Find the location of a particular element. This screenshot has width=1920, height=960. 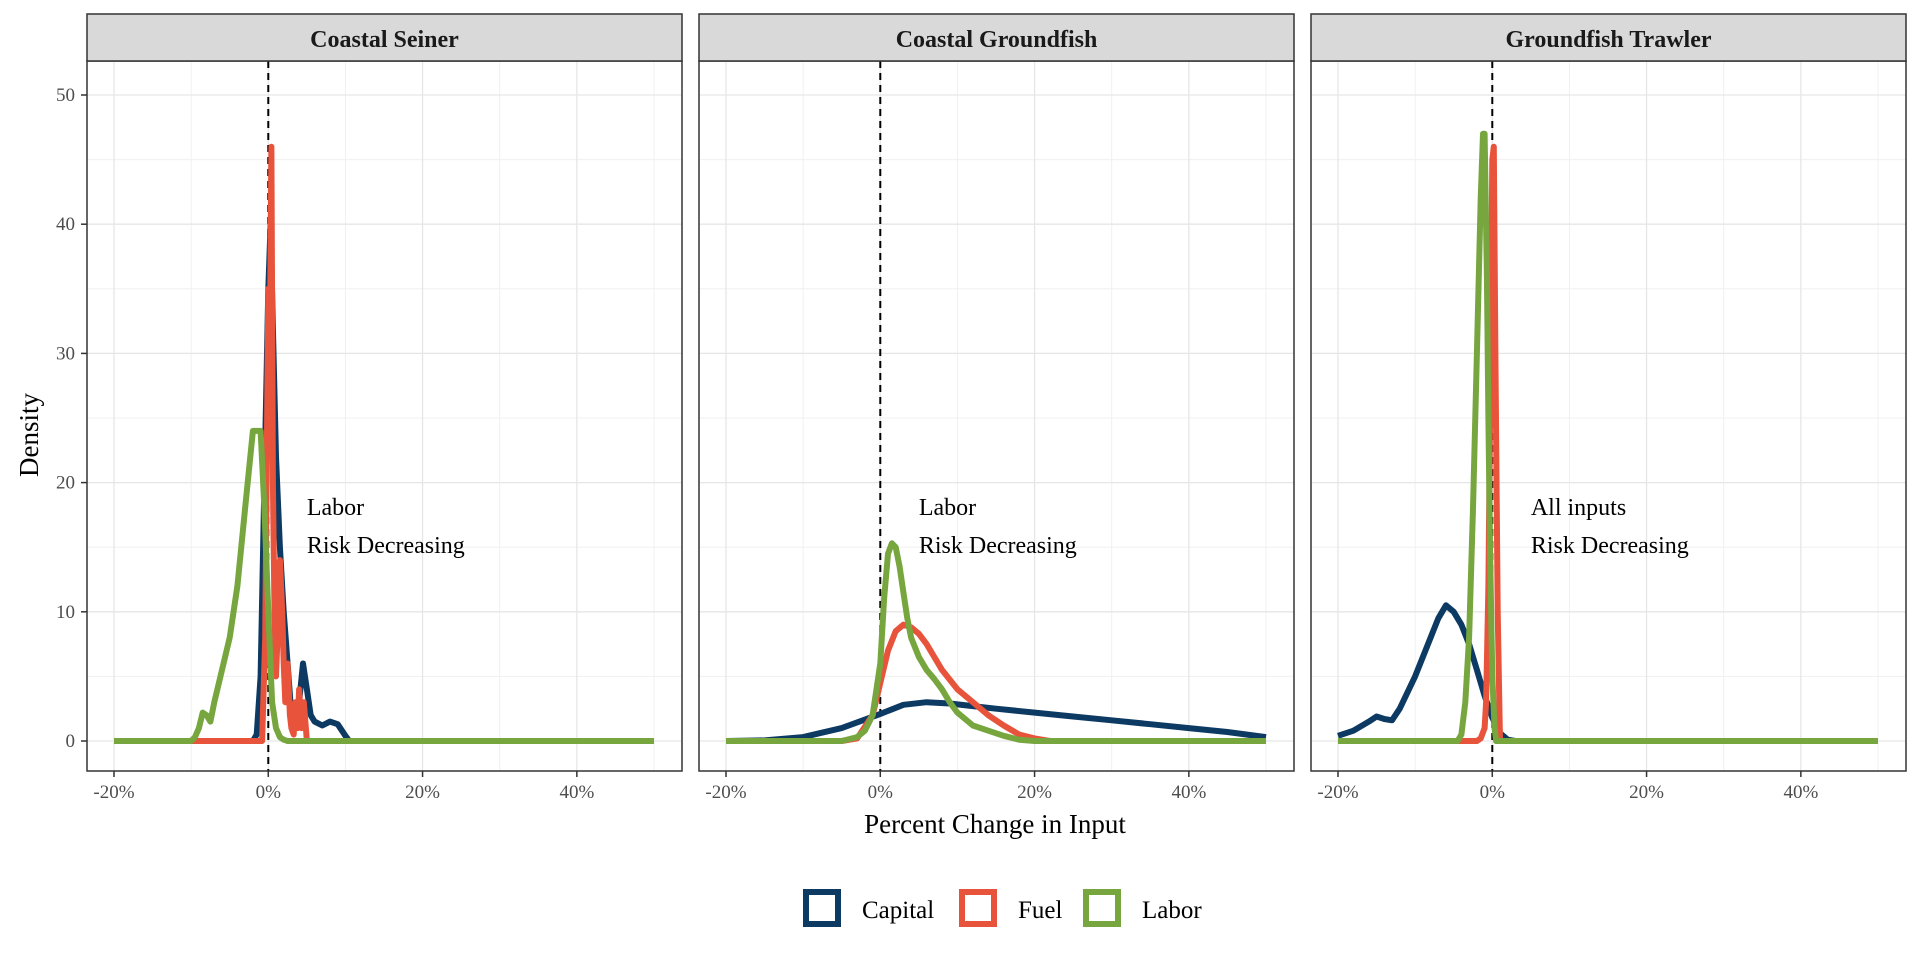

panel-title: Groundfish Trawler is located at coordinates (1608, 40).